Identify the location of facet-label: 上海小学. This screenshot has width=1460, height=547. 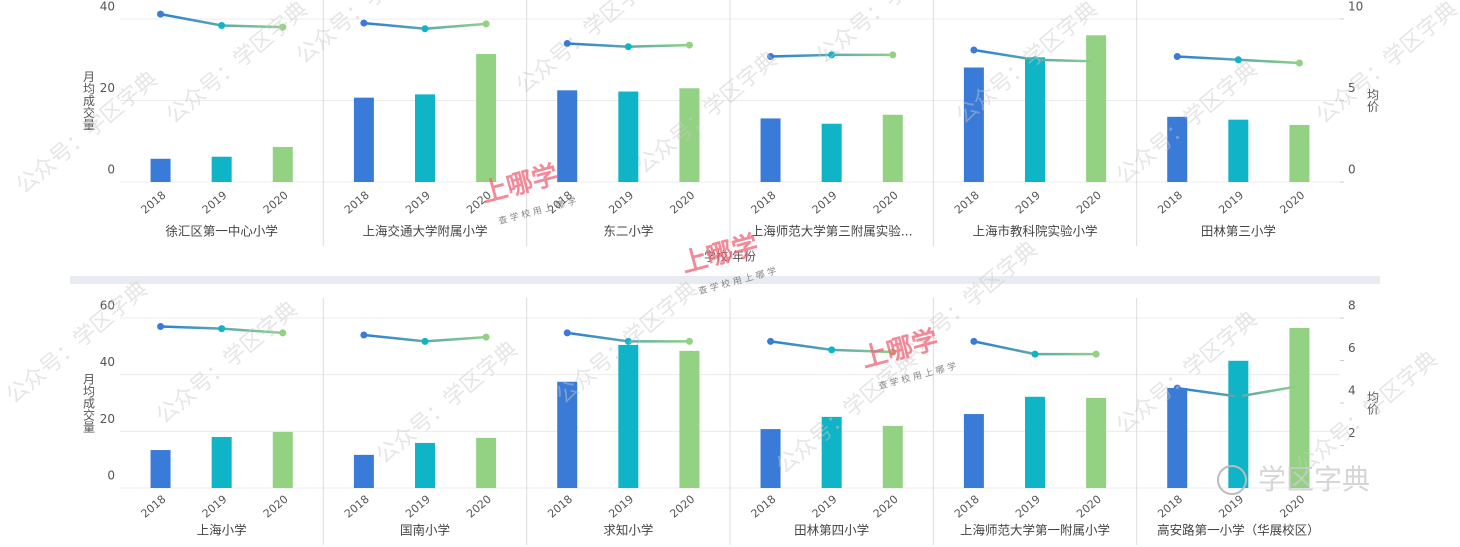
(222, 530).